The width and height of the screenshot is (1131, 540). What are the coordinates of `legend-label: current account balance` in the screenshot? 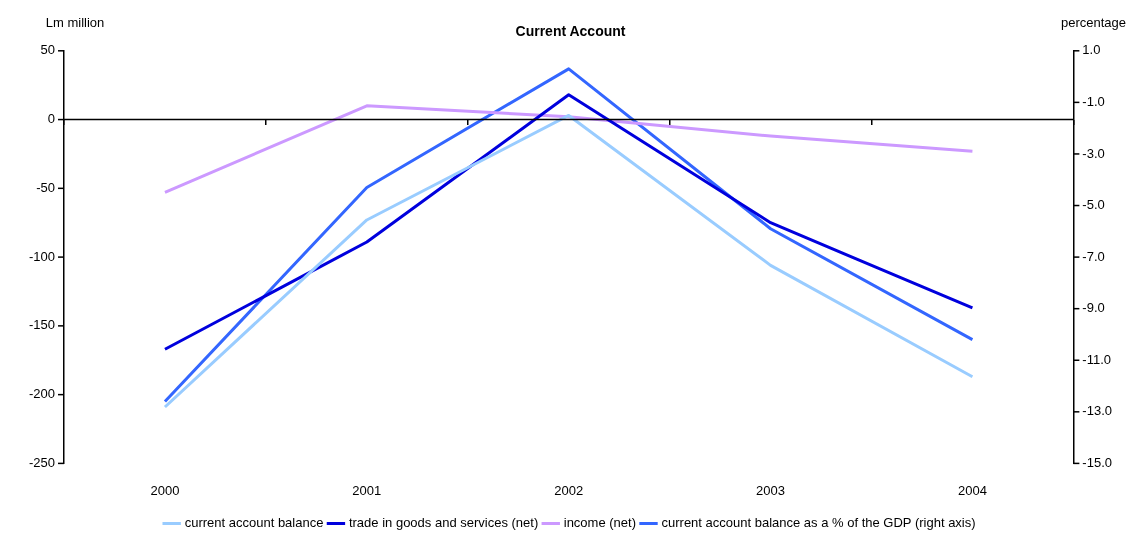 It's located at (254, 523).